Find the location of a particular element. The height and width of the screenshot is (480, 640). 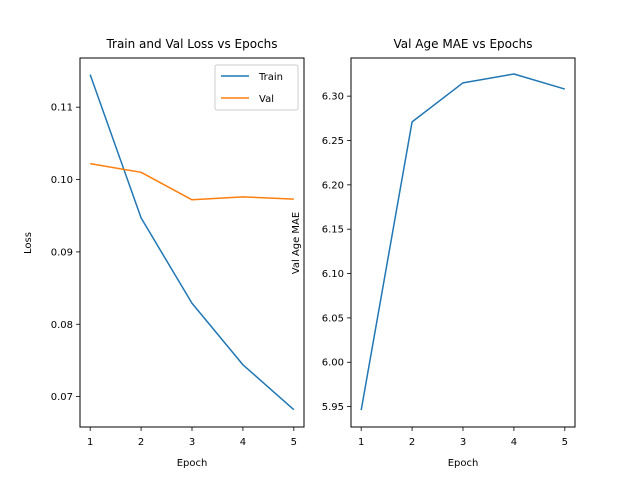

y-tick-label-mae: 5.95 is located at coordinates (333, 407).